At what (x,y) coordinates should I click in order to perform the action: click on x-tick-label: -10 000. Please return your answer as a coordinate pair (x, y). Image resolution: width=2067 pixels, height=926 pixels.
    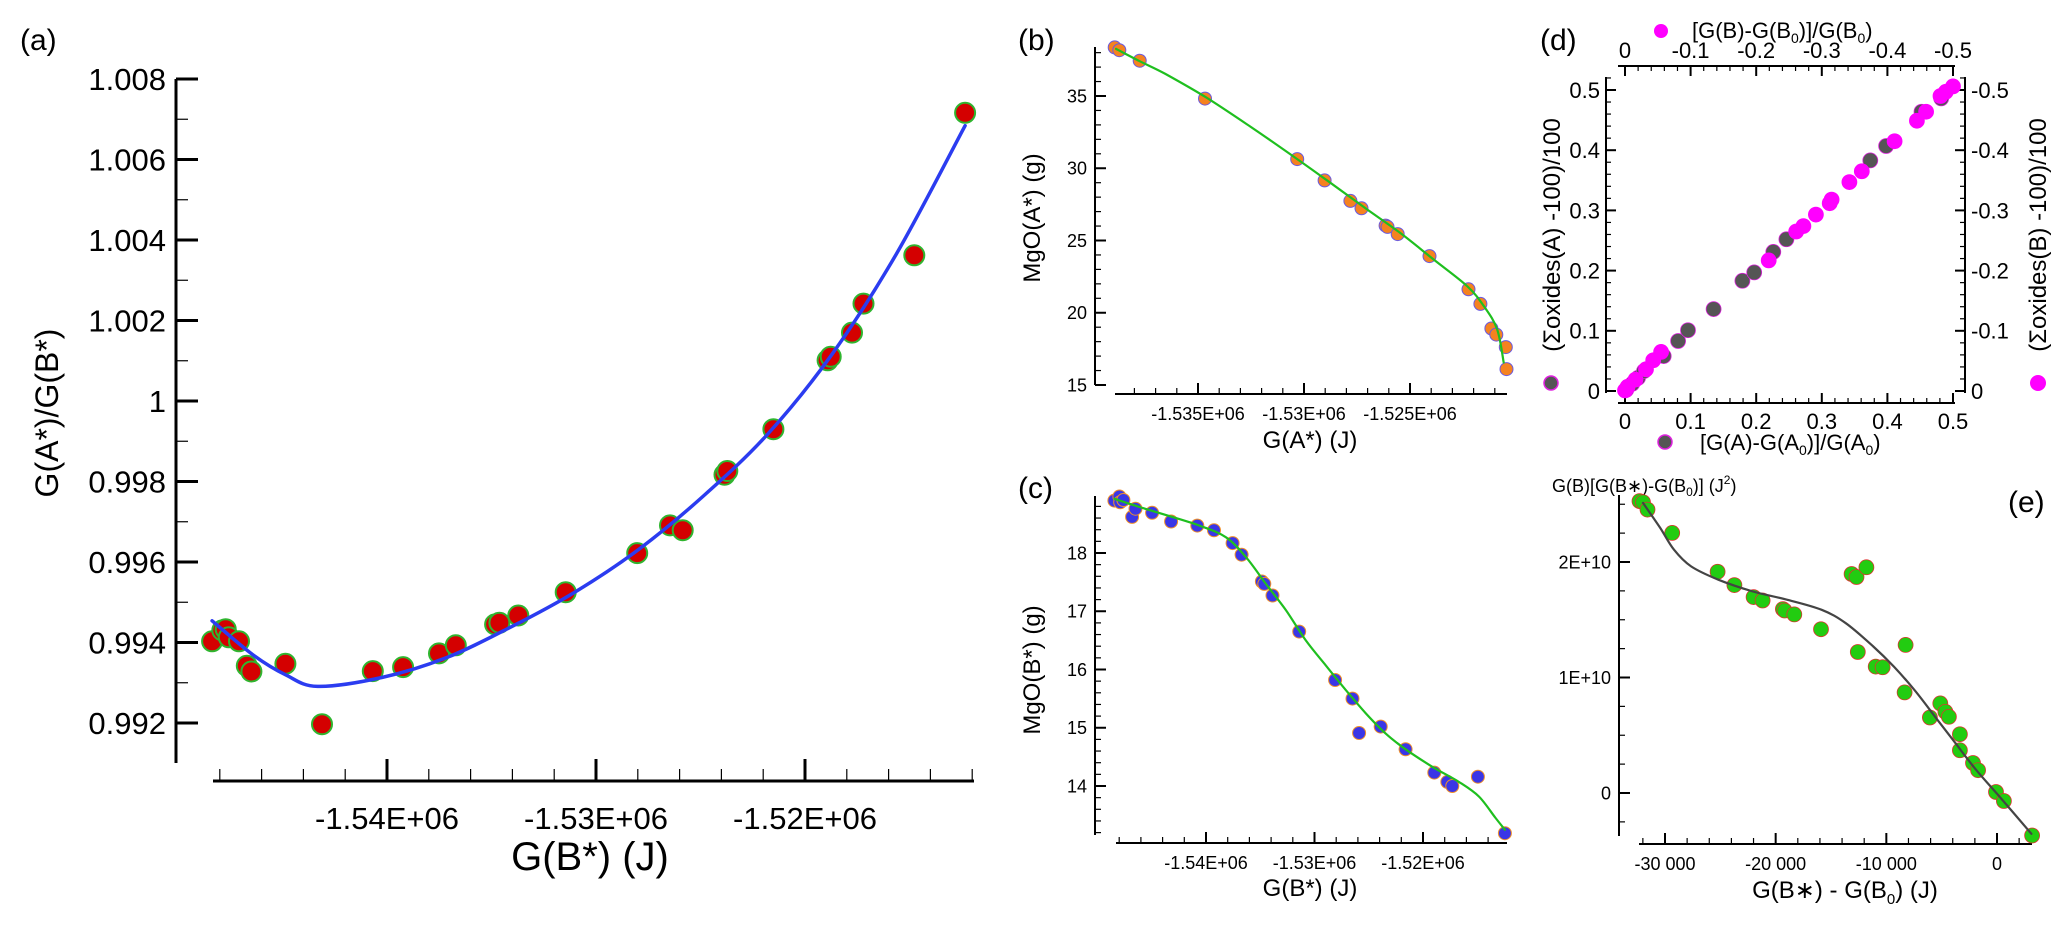
    Looking at the image, I should click on (1886, 864).